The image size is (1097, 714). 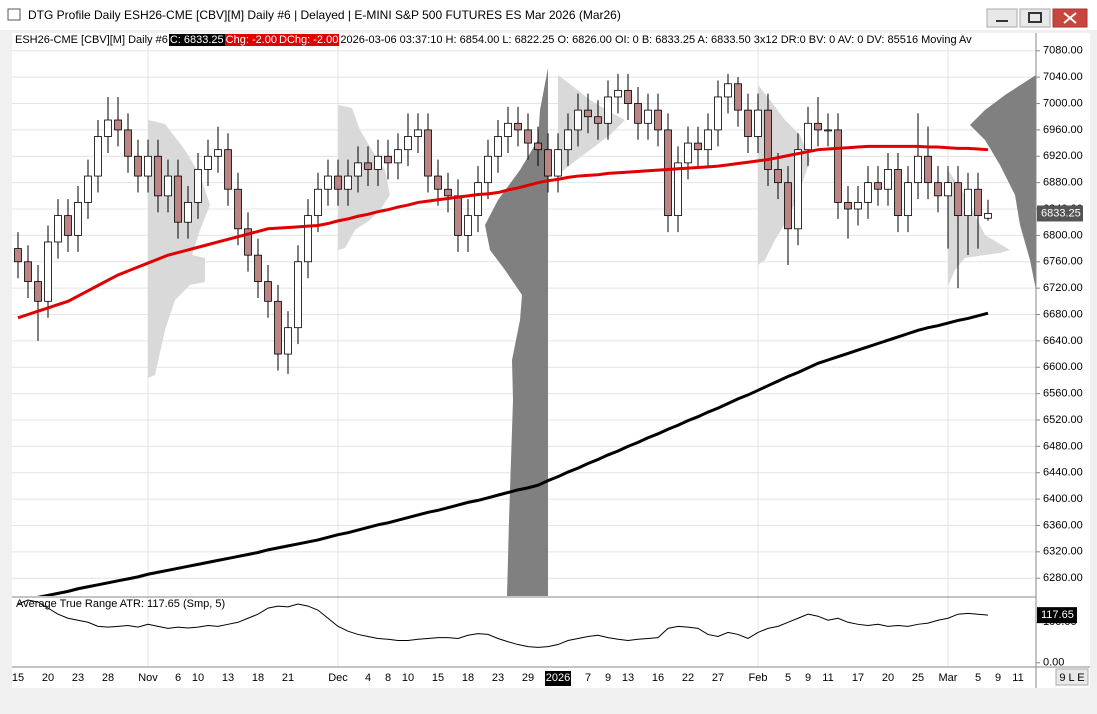 What do you see at coordinates (1063, 156) in the screenshot?
I see `y-tick-label: 6920.00` at bounding box center [1063, 156].